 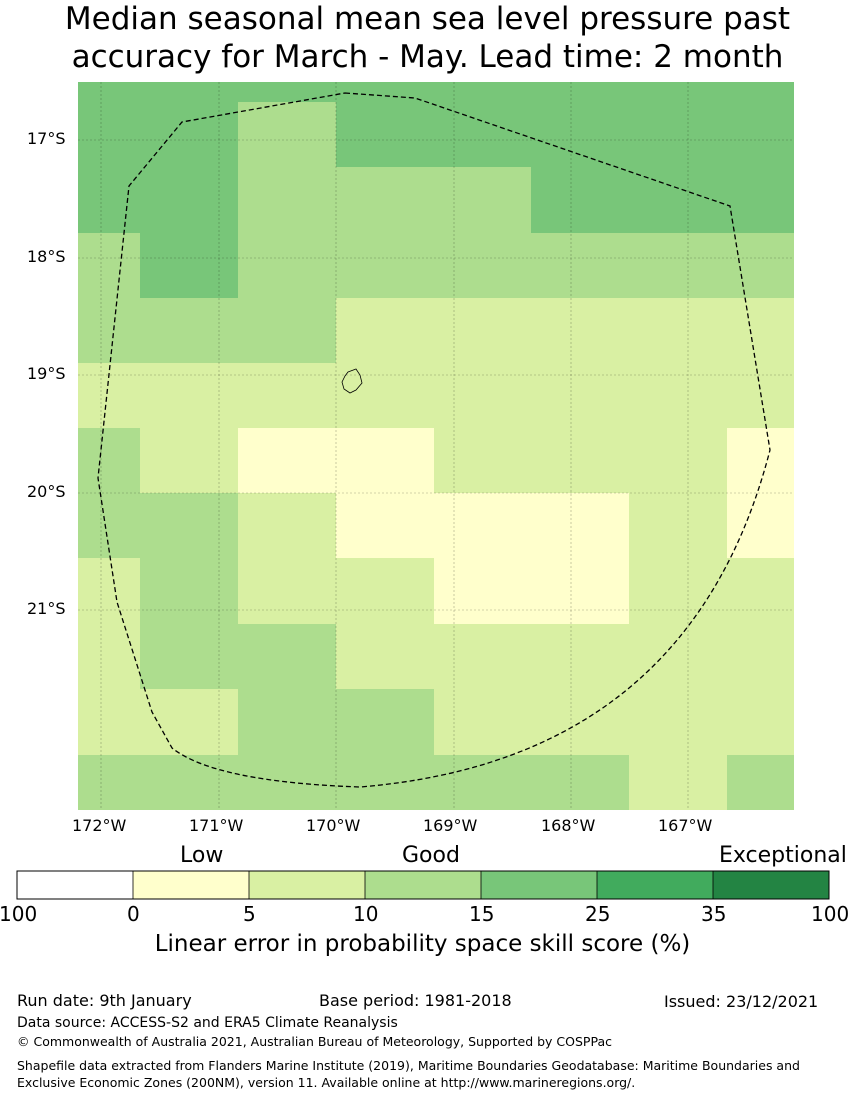 What do you see at coordinates (216, 825) in the screenshot?
I see `lon-label: 171°W` at bounding box center [216, 825].